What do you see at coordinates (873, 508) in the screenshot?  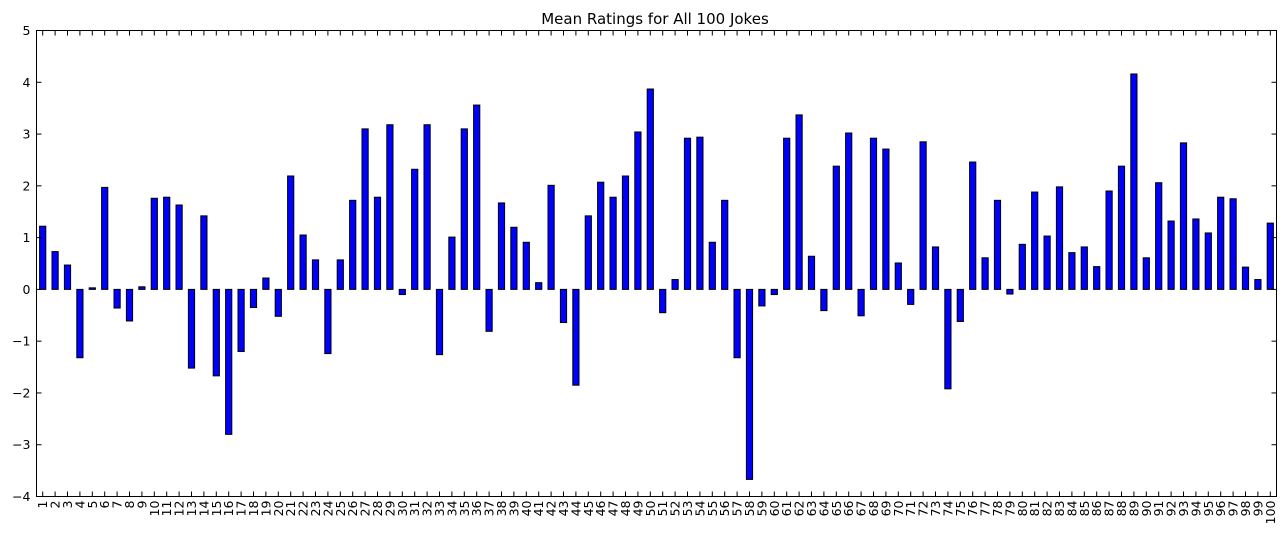 I see `x-tick-label: 68` at bounding box center [873, 508].